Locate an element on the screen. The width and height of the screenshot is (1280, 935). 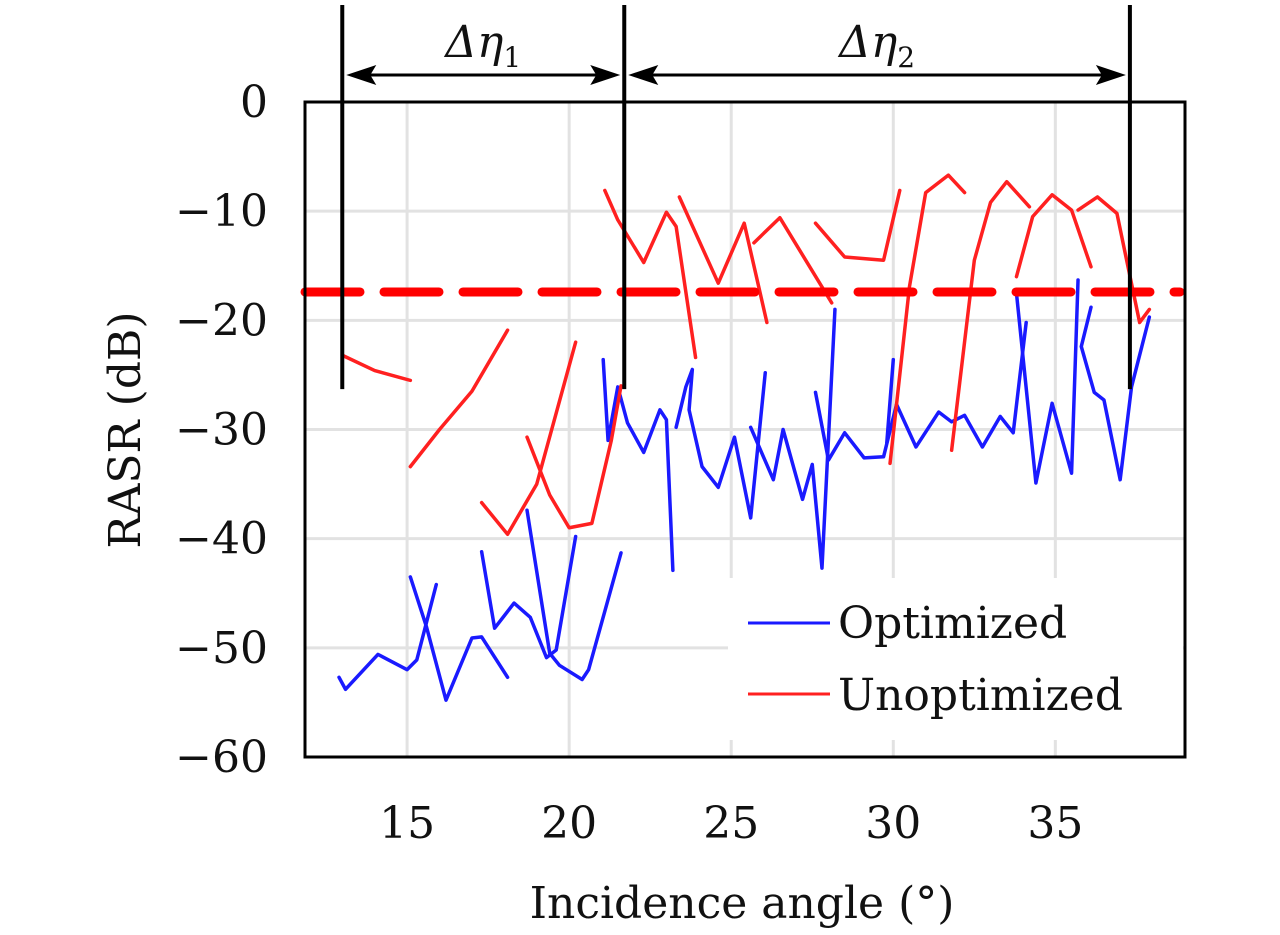
y-tick-label: −60 is located at coordinates (221, 757).